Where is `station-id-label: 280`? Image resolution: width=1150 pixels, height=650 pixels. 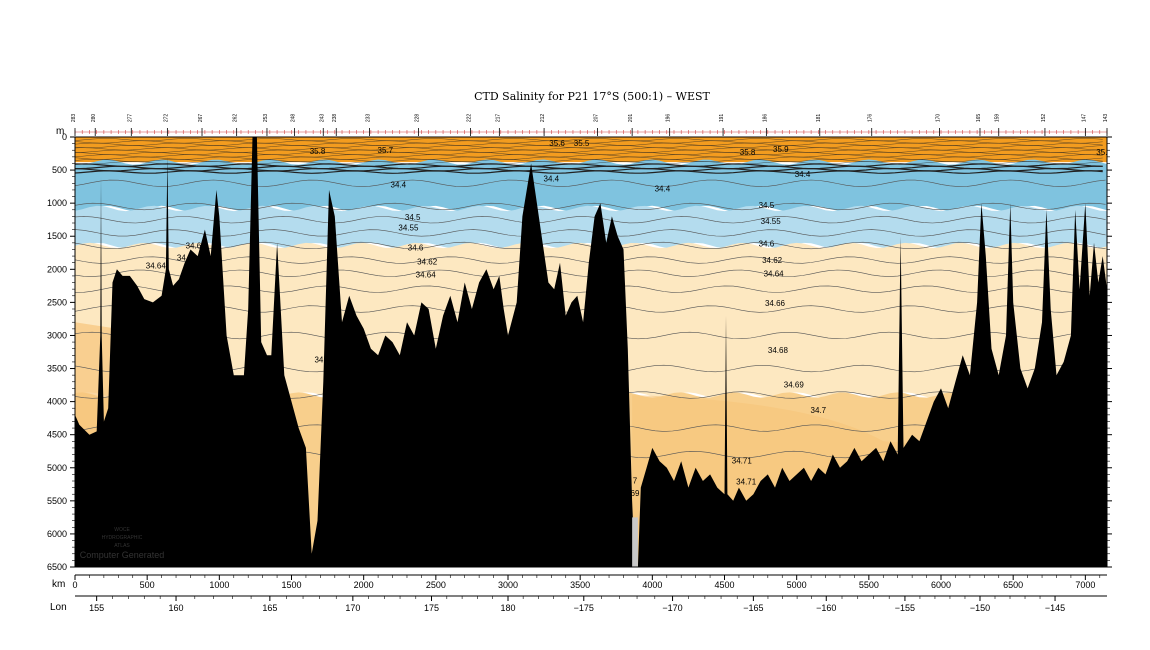 station-id-label: 280 is located at coordinates (94, 118).